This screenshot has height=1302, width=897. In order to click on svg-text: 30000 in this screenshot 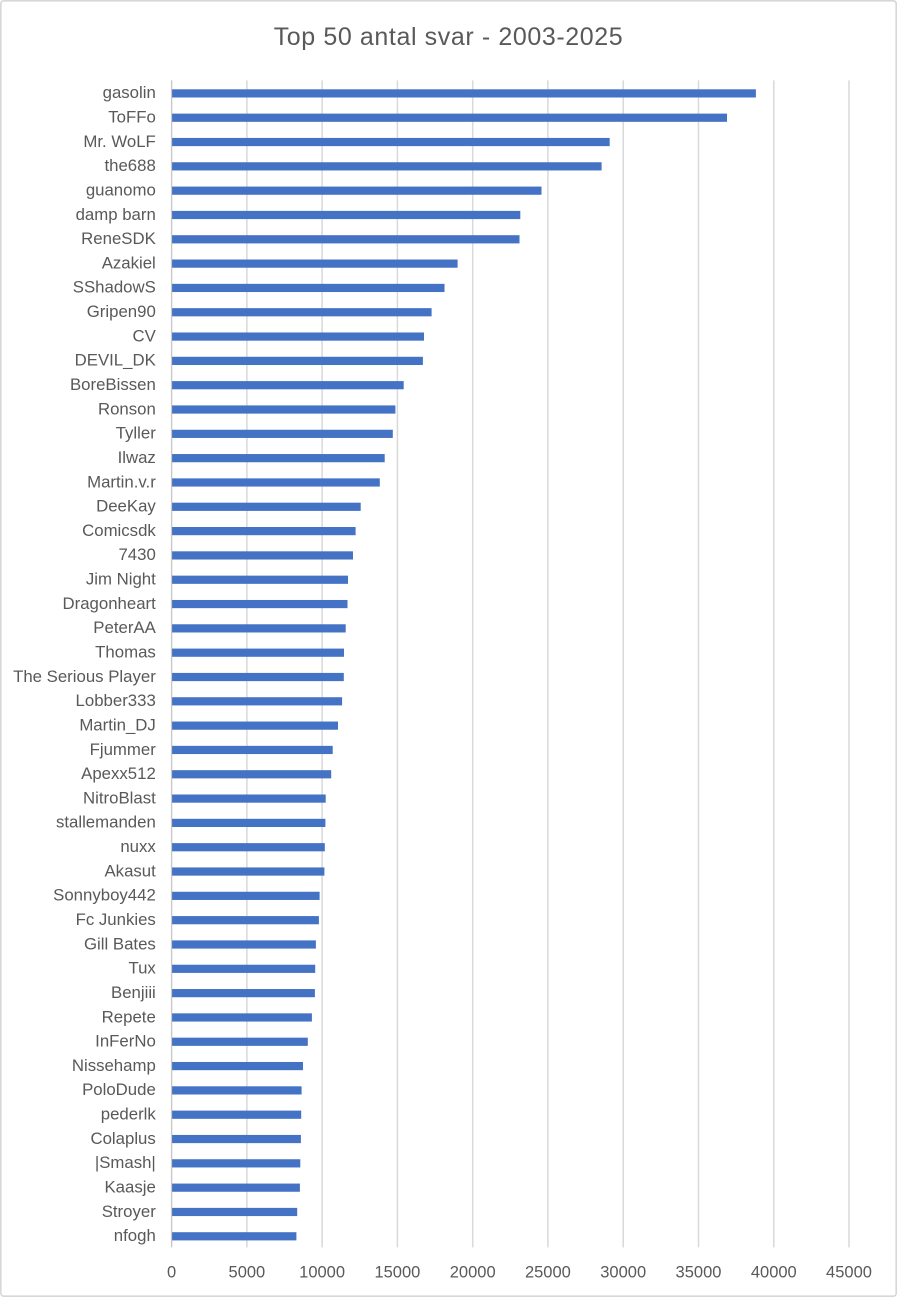, I will do `click(623, 1273)`.